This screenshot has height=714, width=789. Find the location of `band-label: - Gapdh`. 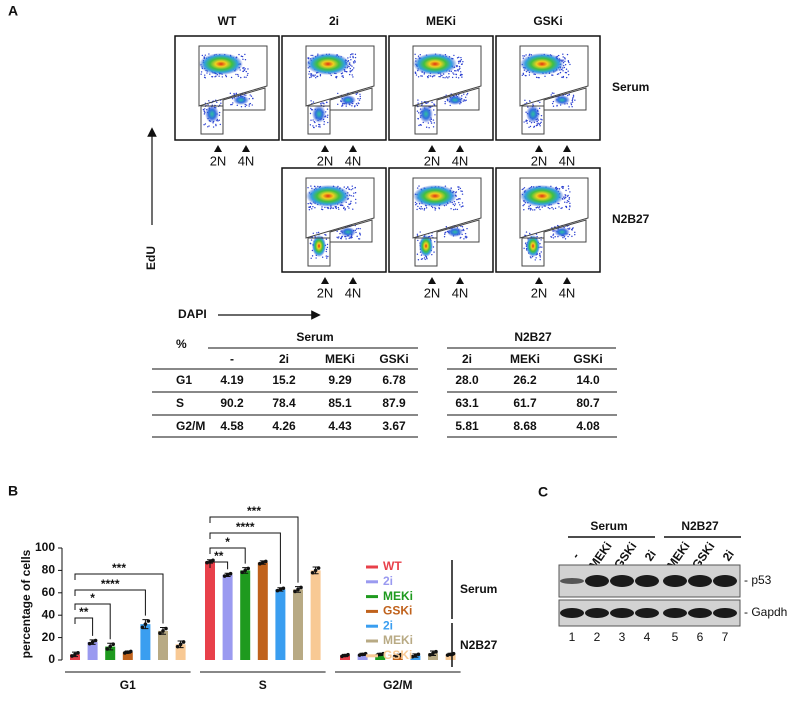

band-label: - Gapdh is located at coordinates (765, 612).